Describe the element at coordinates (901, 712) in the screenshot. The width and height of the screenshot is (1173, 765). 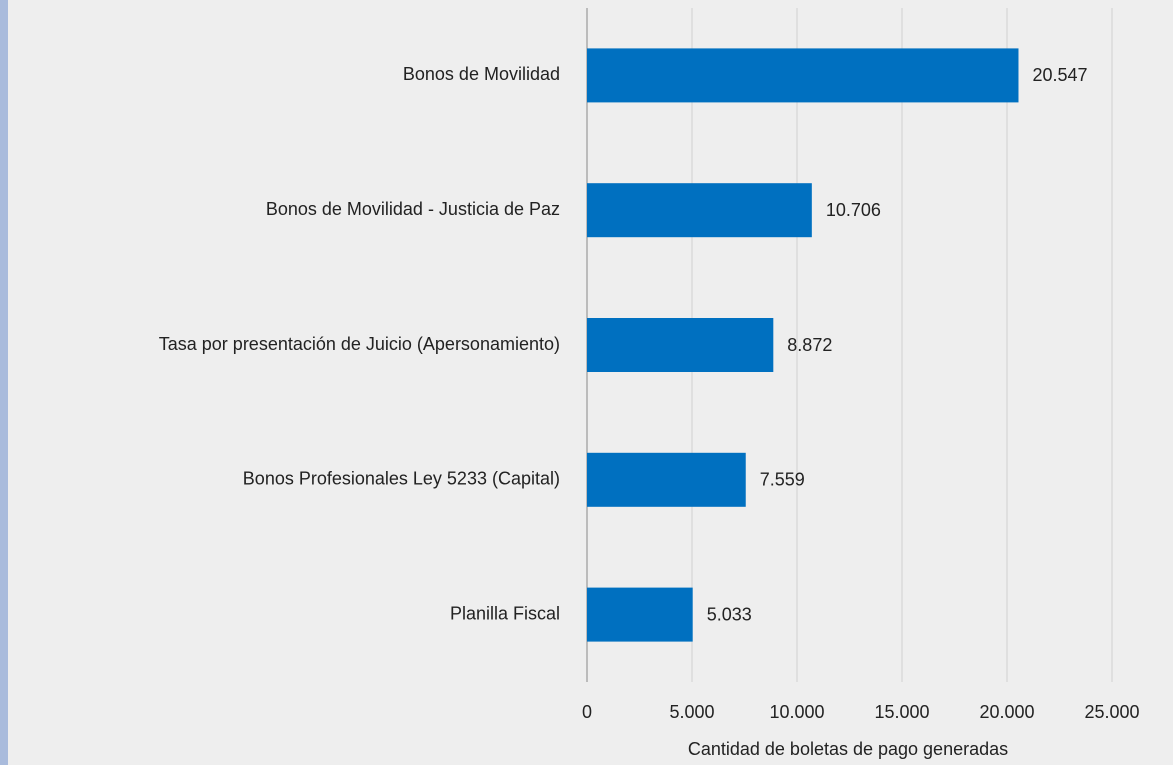
I see `x-tick-label: 15.000` at that location.